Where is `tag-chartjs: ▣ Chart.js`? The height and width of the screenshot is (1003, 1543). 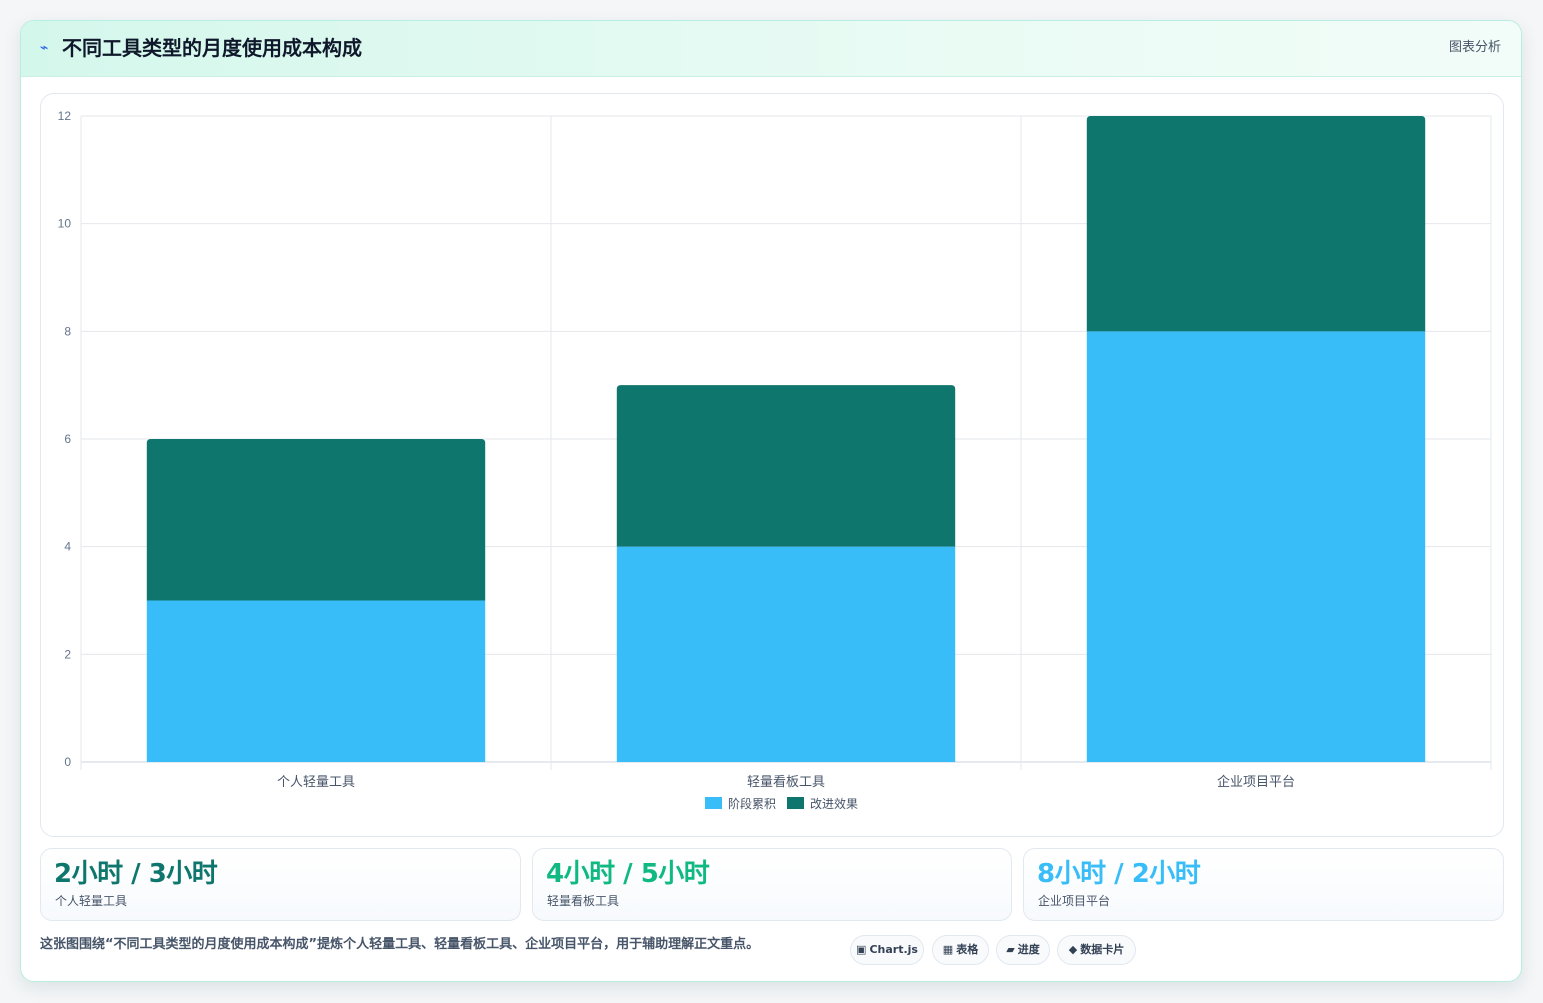
tag-chartjs: ▣ Chart.js is located at coordinates (887, 950).